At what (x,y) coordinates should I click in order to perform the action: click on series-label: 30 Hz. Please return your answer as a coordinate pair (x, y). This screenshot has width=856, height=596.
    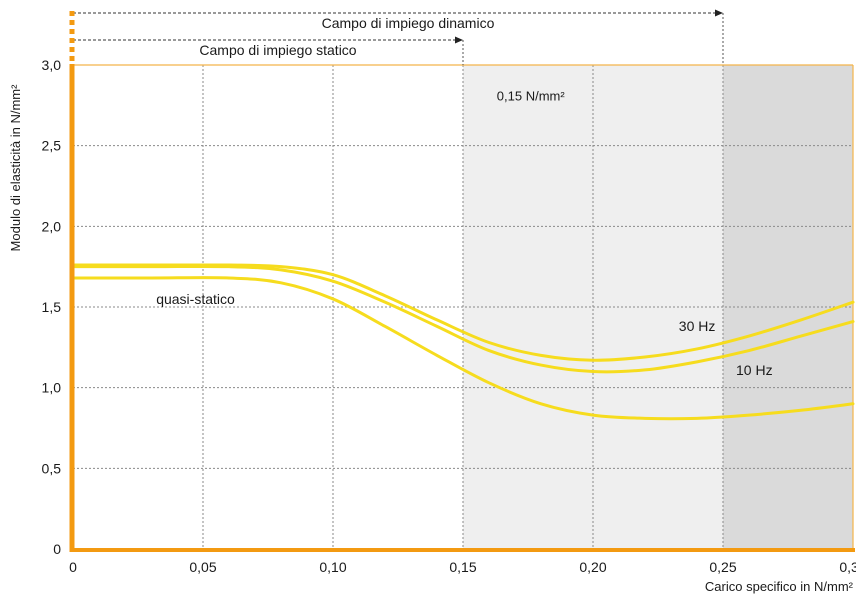
    Looking at the image, I should click on (697, 326).